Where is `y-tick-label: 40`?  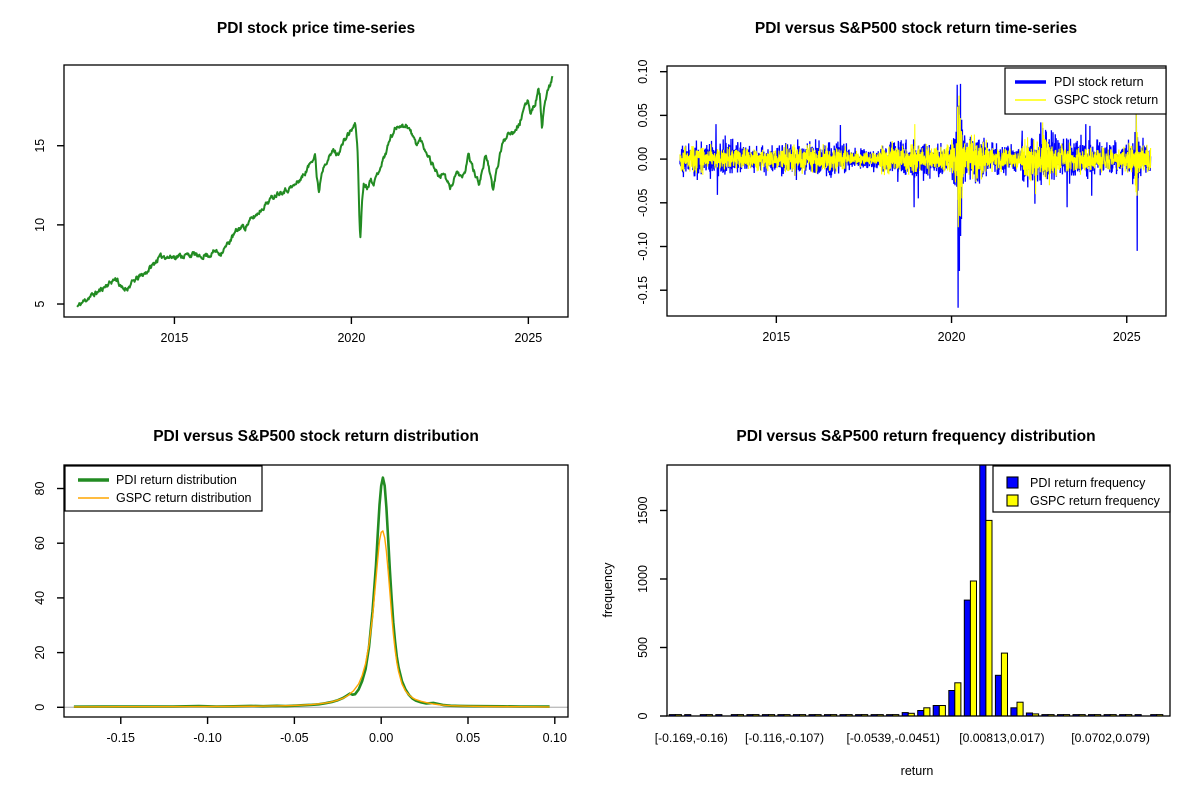
y-tick-label: 40 is located at coordinates (40, 598).